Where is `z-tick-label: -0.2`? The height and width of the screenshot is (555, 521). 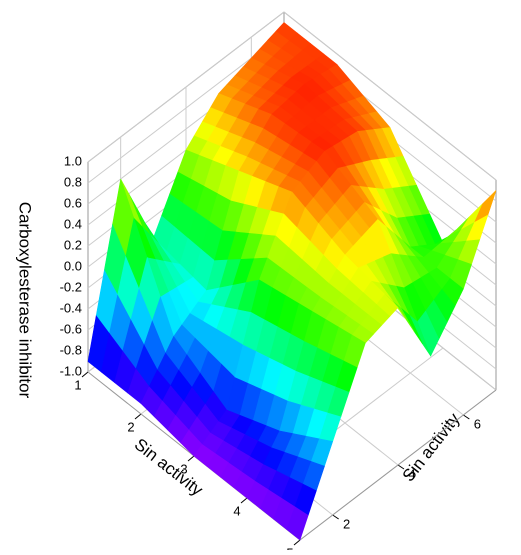
z-tick-label: -0.2 is located at coordinates (71, 286).